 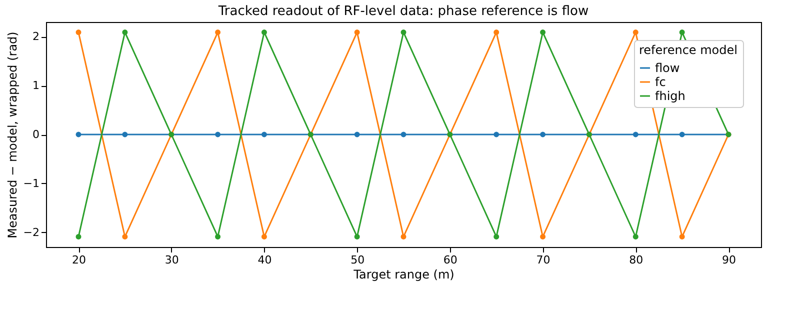 What do you see at coordinates (36, 134) in the screenshot?
I see `y-tick-label: 0` at bounding box center [36, 134].